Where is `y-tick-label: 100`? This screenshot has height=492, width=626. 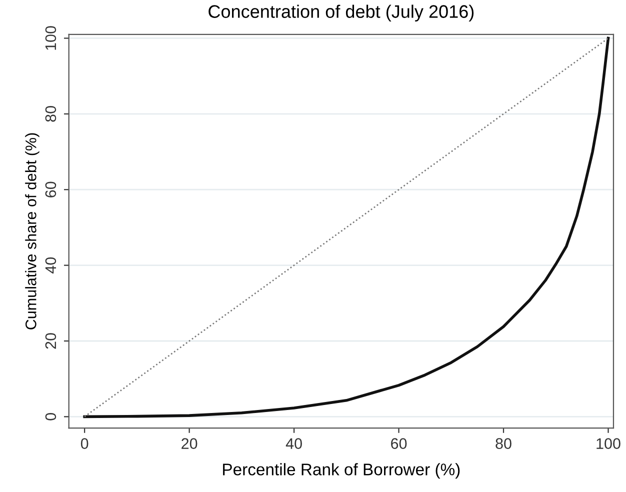 y-tick-label: 100 is located at coordinates (50, 38).